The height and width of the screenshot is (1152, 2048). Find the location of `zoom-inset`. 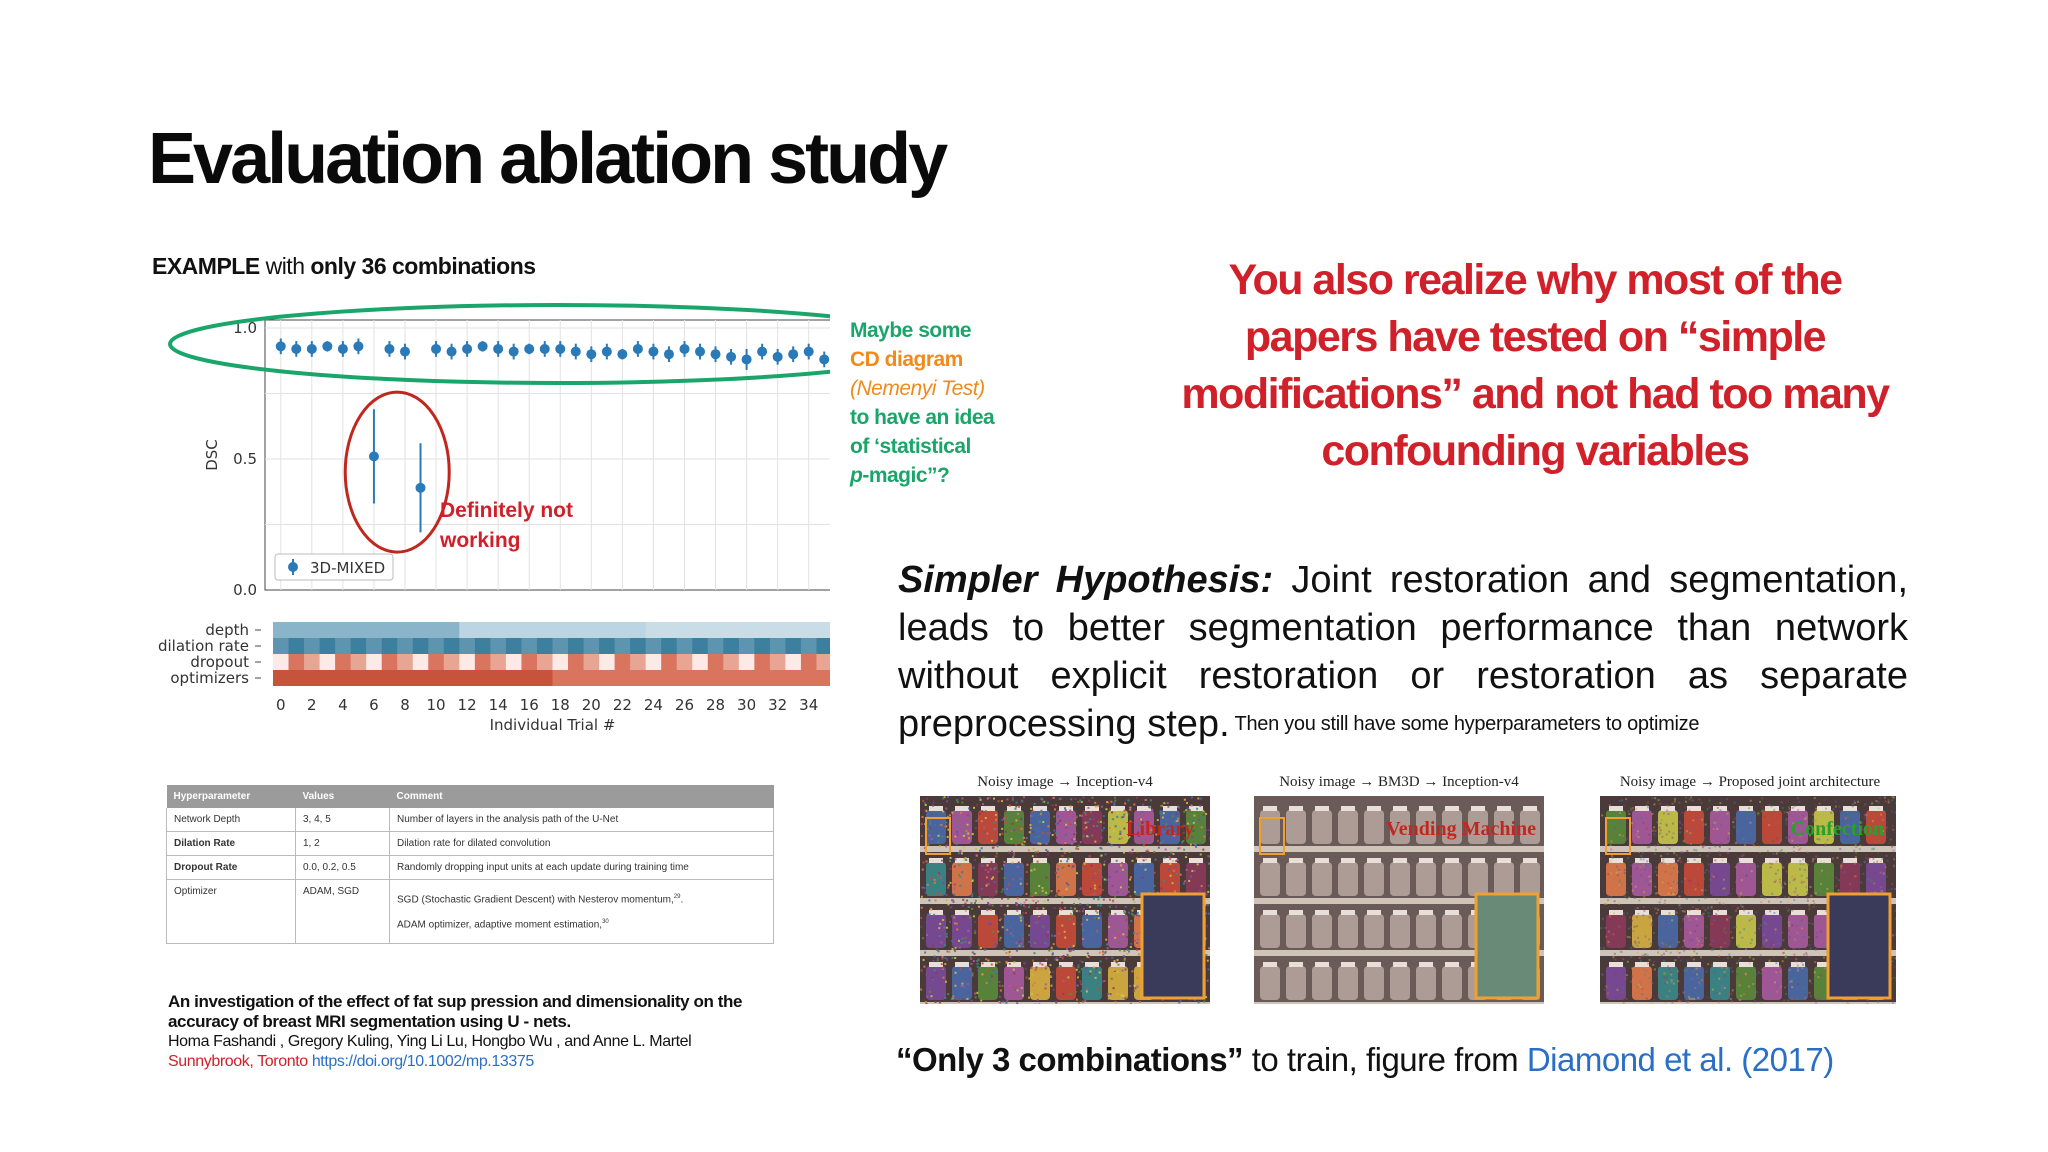

zoom-inset is located at coordinates (1859, 946).